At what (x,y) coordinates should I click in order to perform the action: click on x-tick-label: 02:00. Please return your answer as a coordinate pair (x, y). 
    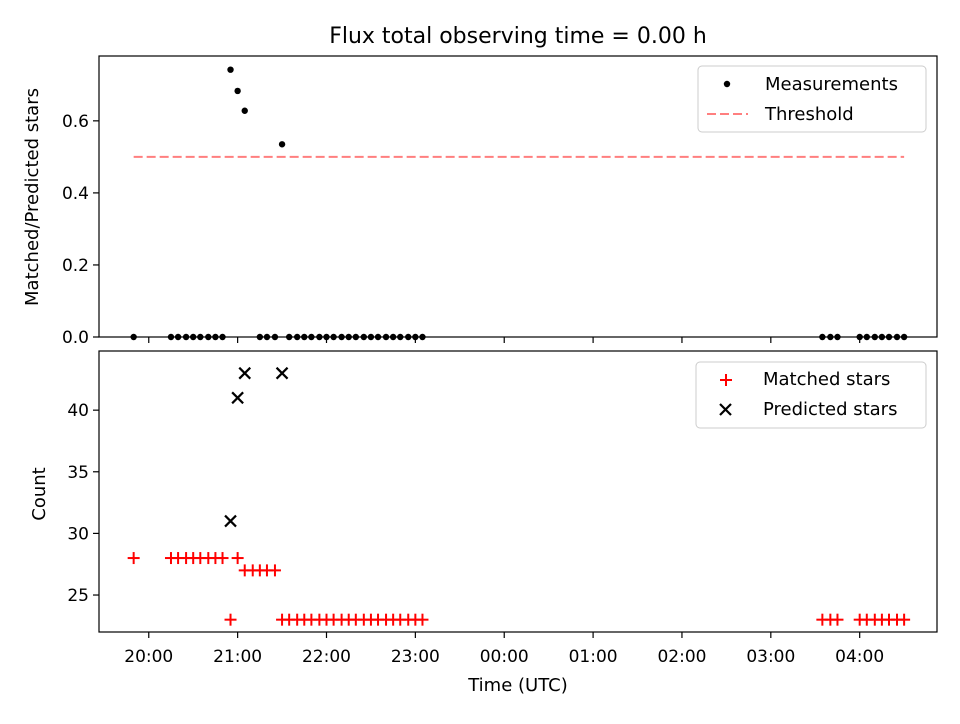
    Looking at the image, I should click on (681, 657).